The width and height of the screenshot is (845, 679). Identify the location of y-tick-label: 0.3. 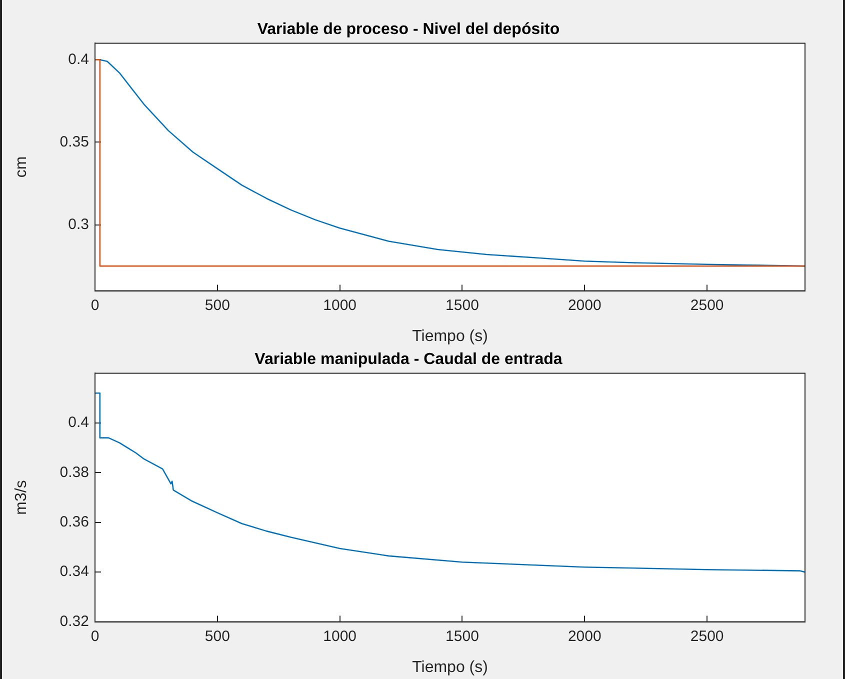
(78, 224).